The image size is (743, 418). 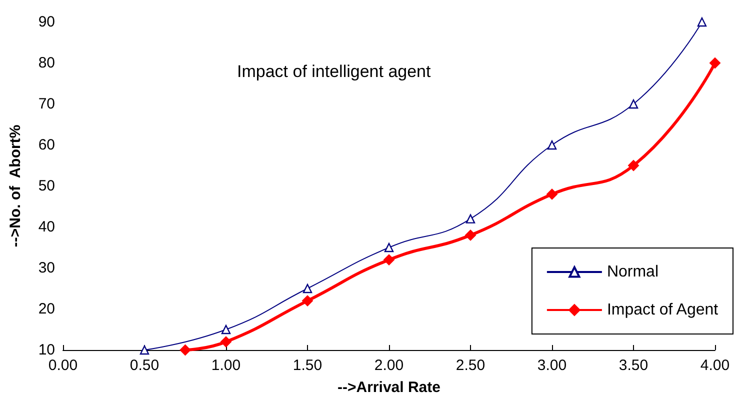 What do you see at coordinates (552, 365) in the screenshot?
I see `x-tick-label: 3.00` at bounding box center [552, 365].